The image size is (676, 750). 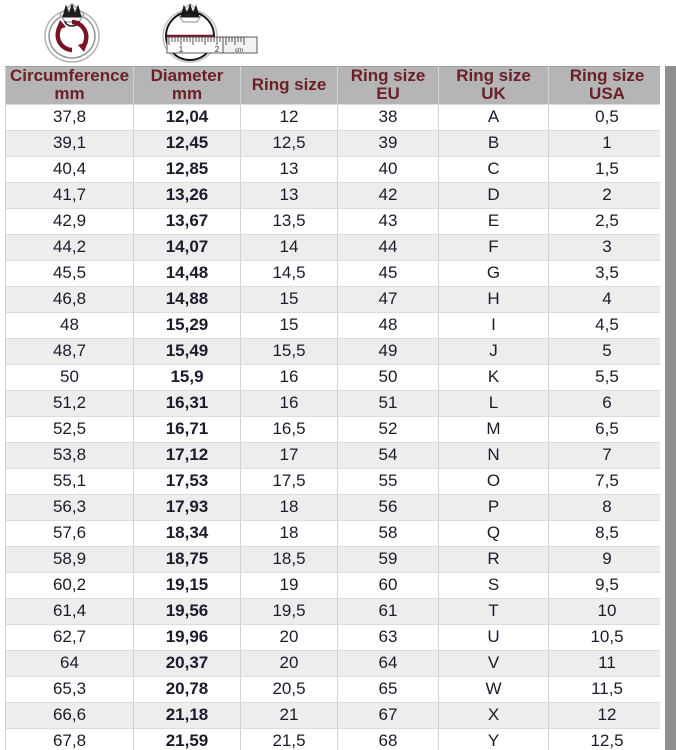 What do you see at coordinates (607, 689) in the screenshot?
I see `cell-ring-size-usa: 11,5` at bounding box center [607, 689].